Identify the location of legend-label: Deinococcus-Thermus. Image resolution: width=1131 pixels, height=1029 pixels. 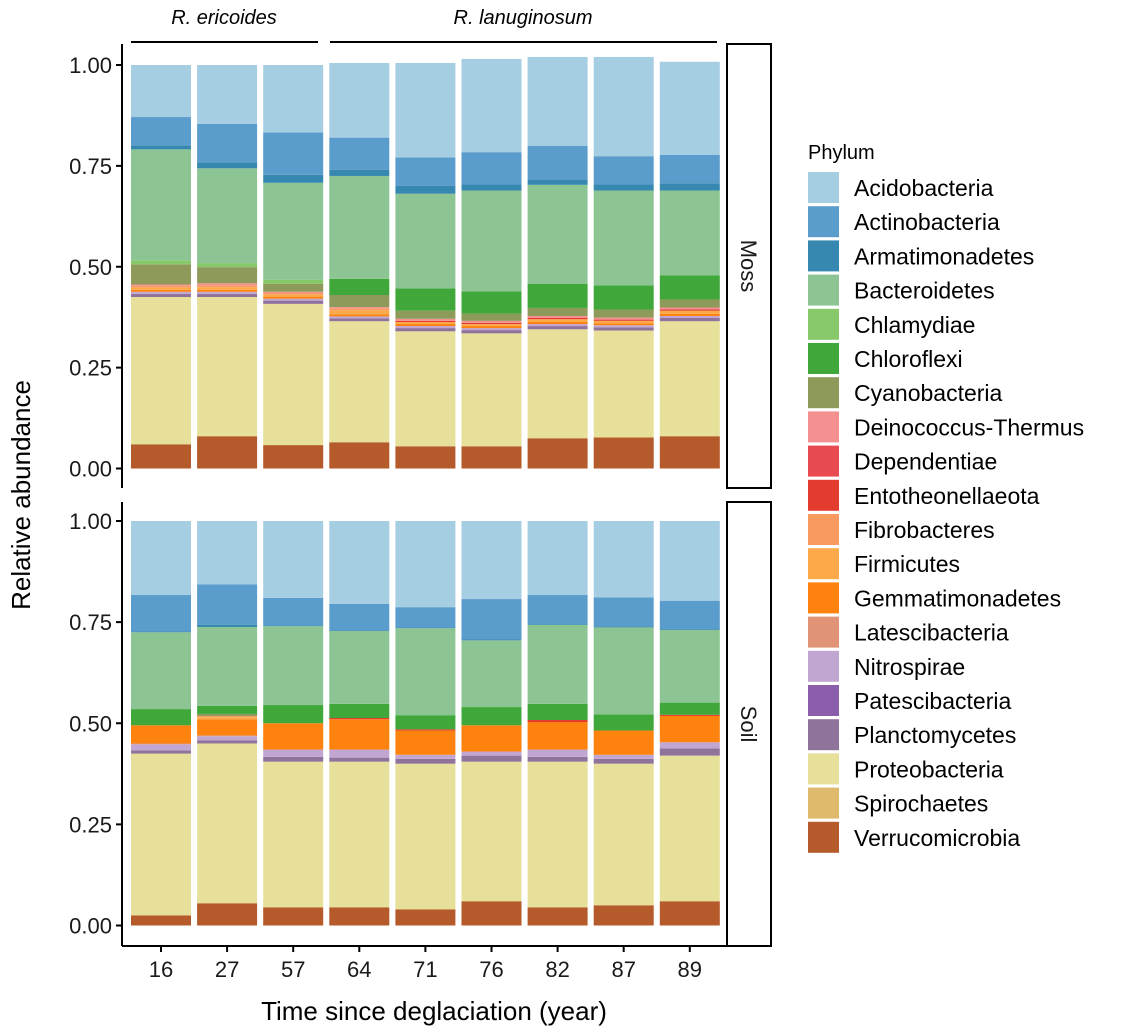
(969, 427).